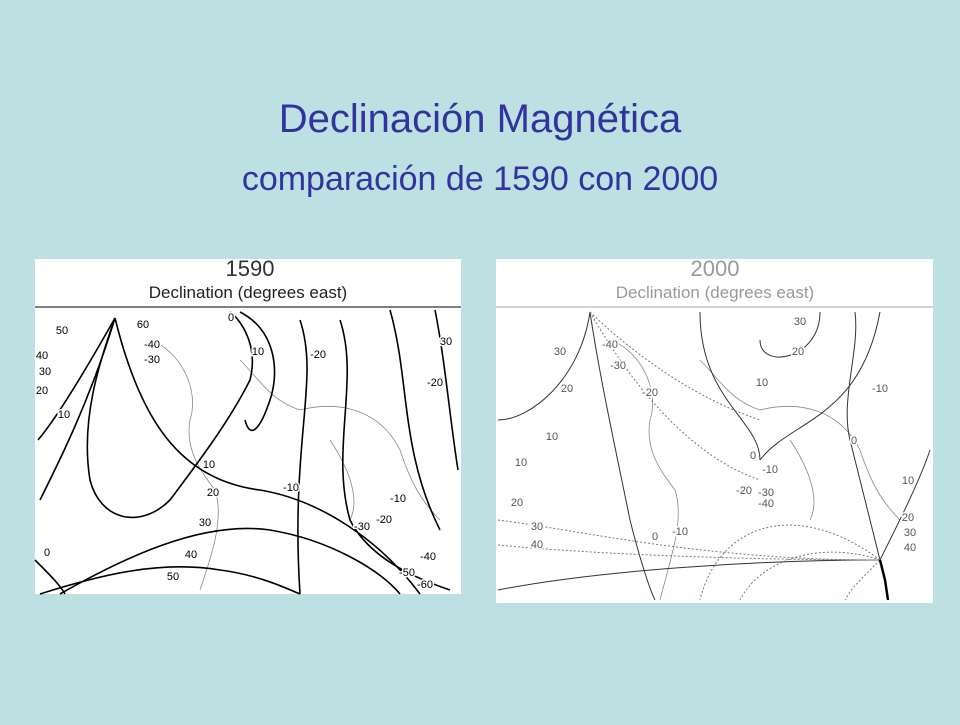  Describe the element at coordinates (715, 268) in the screenshot. I see `map-year: 2000` at that location.